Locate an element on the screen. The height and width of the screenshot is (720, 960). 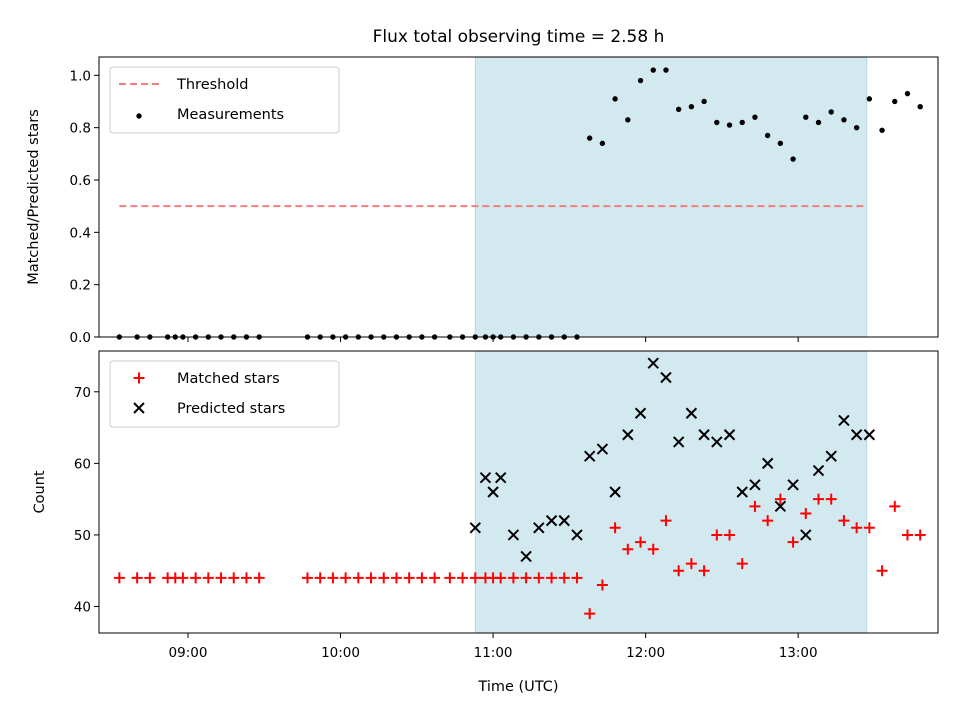
bottom-xtick-label: 13:00 is located at coordinates (798, 653).